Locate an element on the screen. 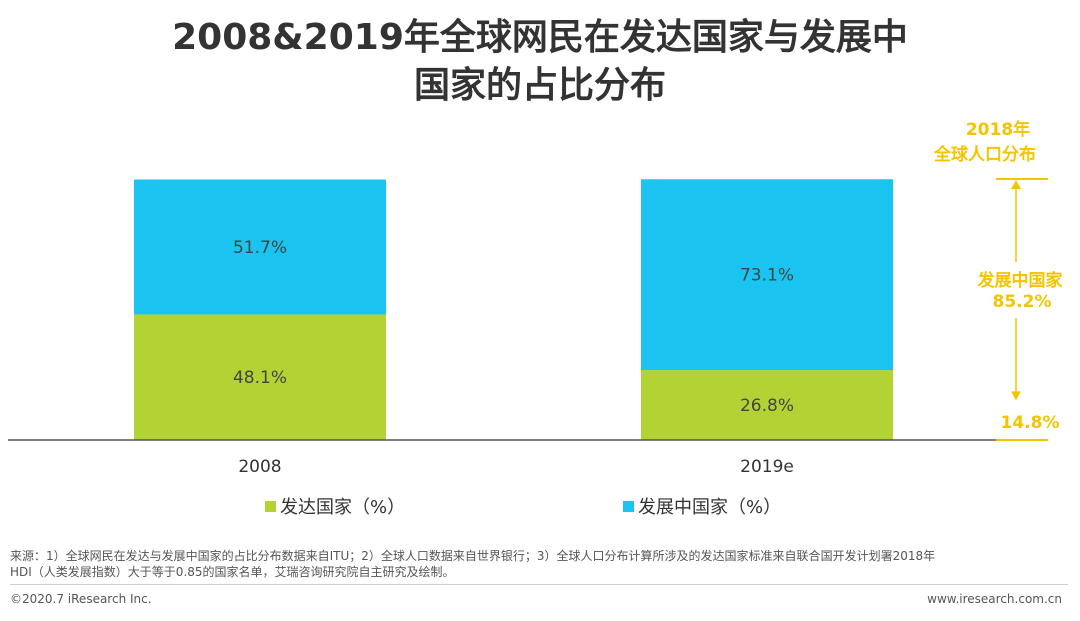 The height and width of the screenshot is (621, 1080). annotation-developed-value: 14.8% is located at coordinates (1030, 423).